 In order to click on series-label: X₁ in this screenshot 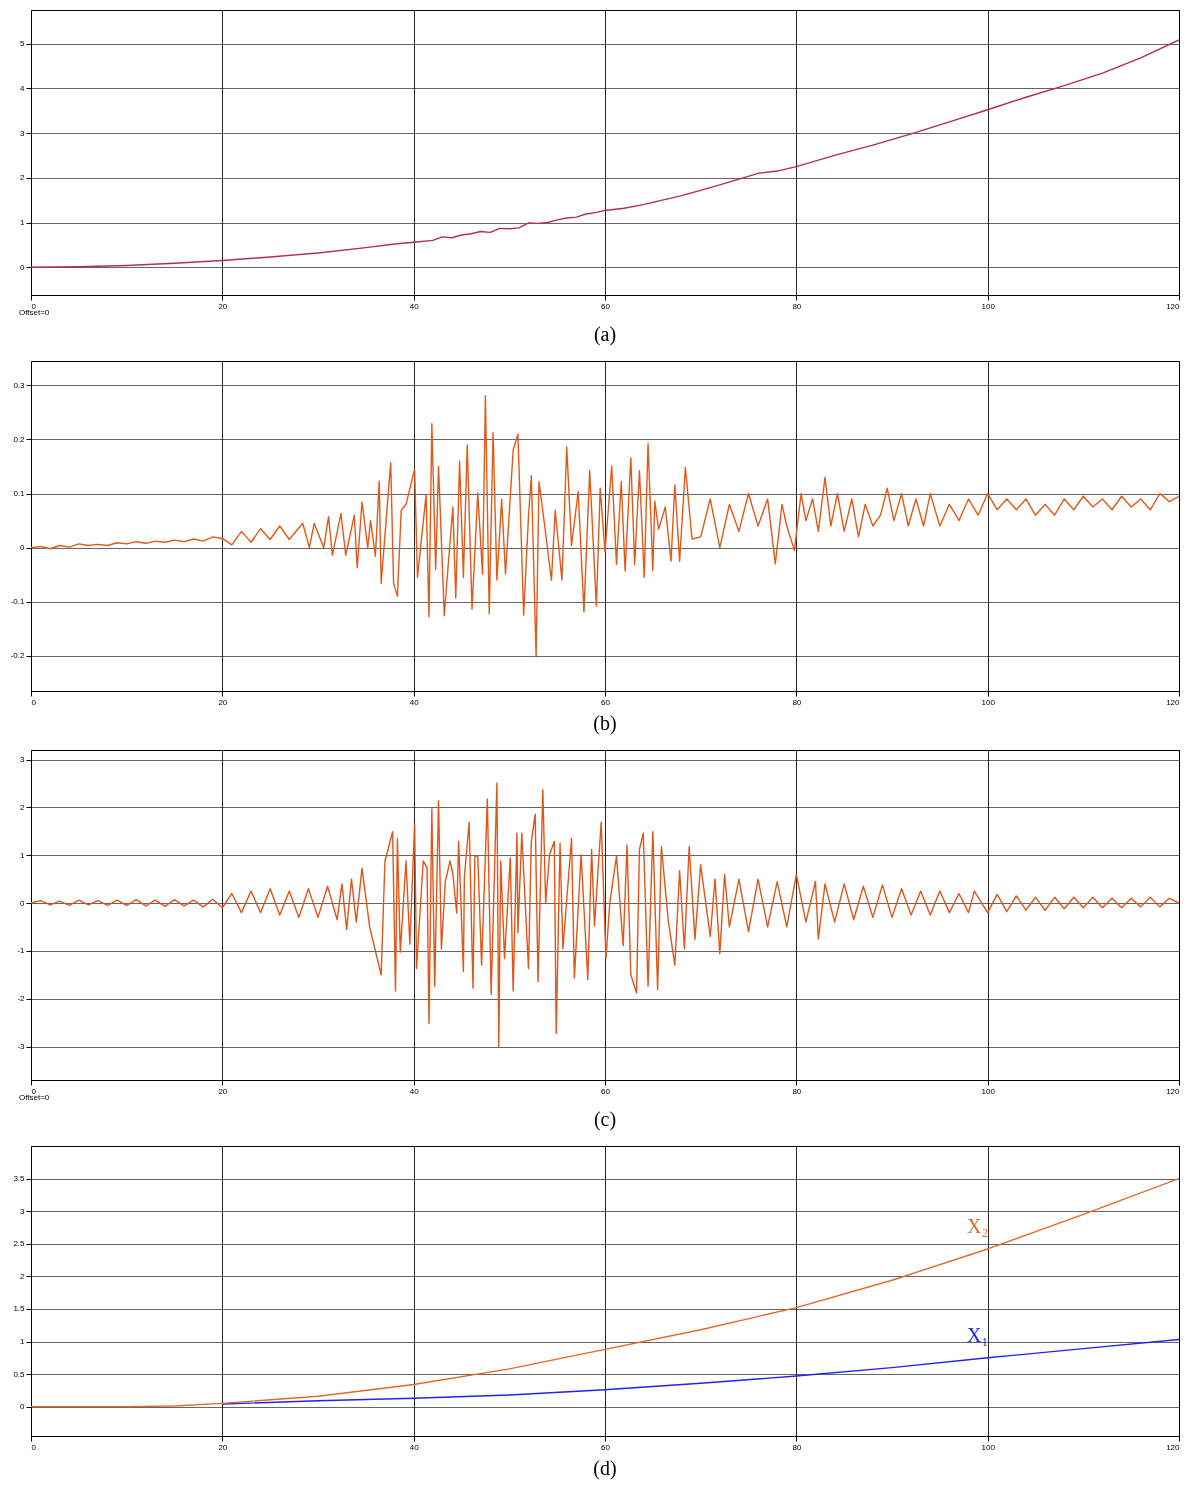, I will do `click(977, 1334)`.